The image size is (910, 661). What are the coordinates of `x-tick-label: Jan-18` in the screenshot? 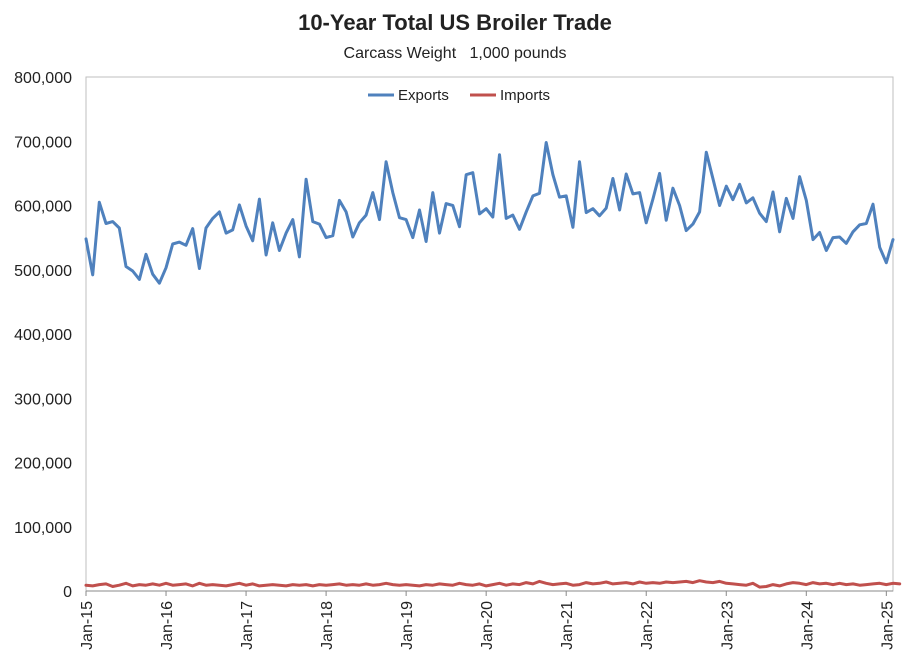 It's located at (327, 625).